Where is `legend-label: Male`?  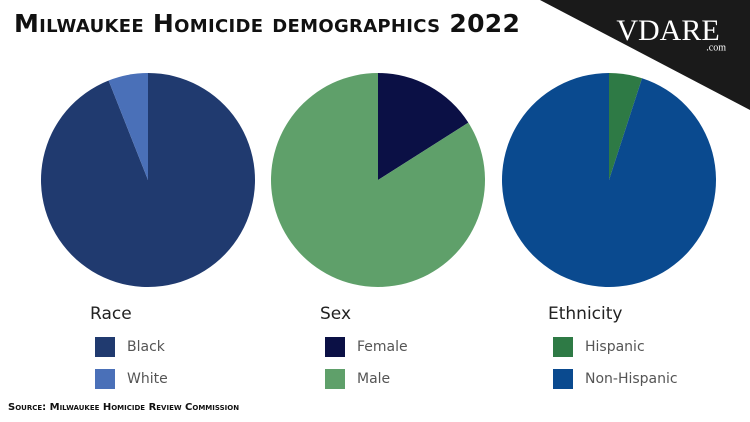
legend-label: Male is located at coordinates (373, 379).